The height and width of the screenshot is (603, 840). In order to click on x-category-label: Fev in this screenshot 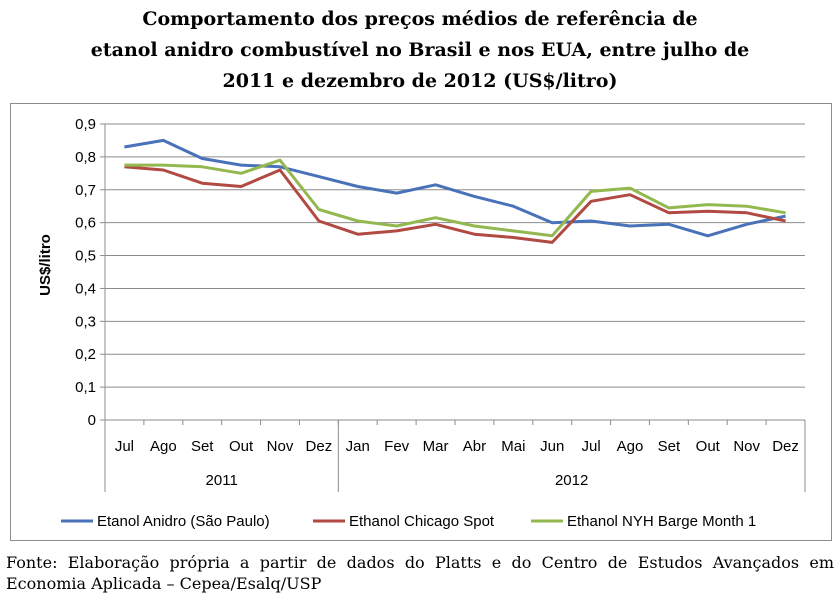, I will do `click(397, 446)`.